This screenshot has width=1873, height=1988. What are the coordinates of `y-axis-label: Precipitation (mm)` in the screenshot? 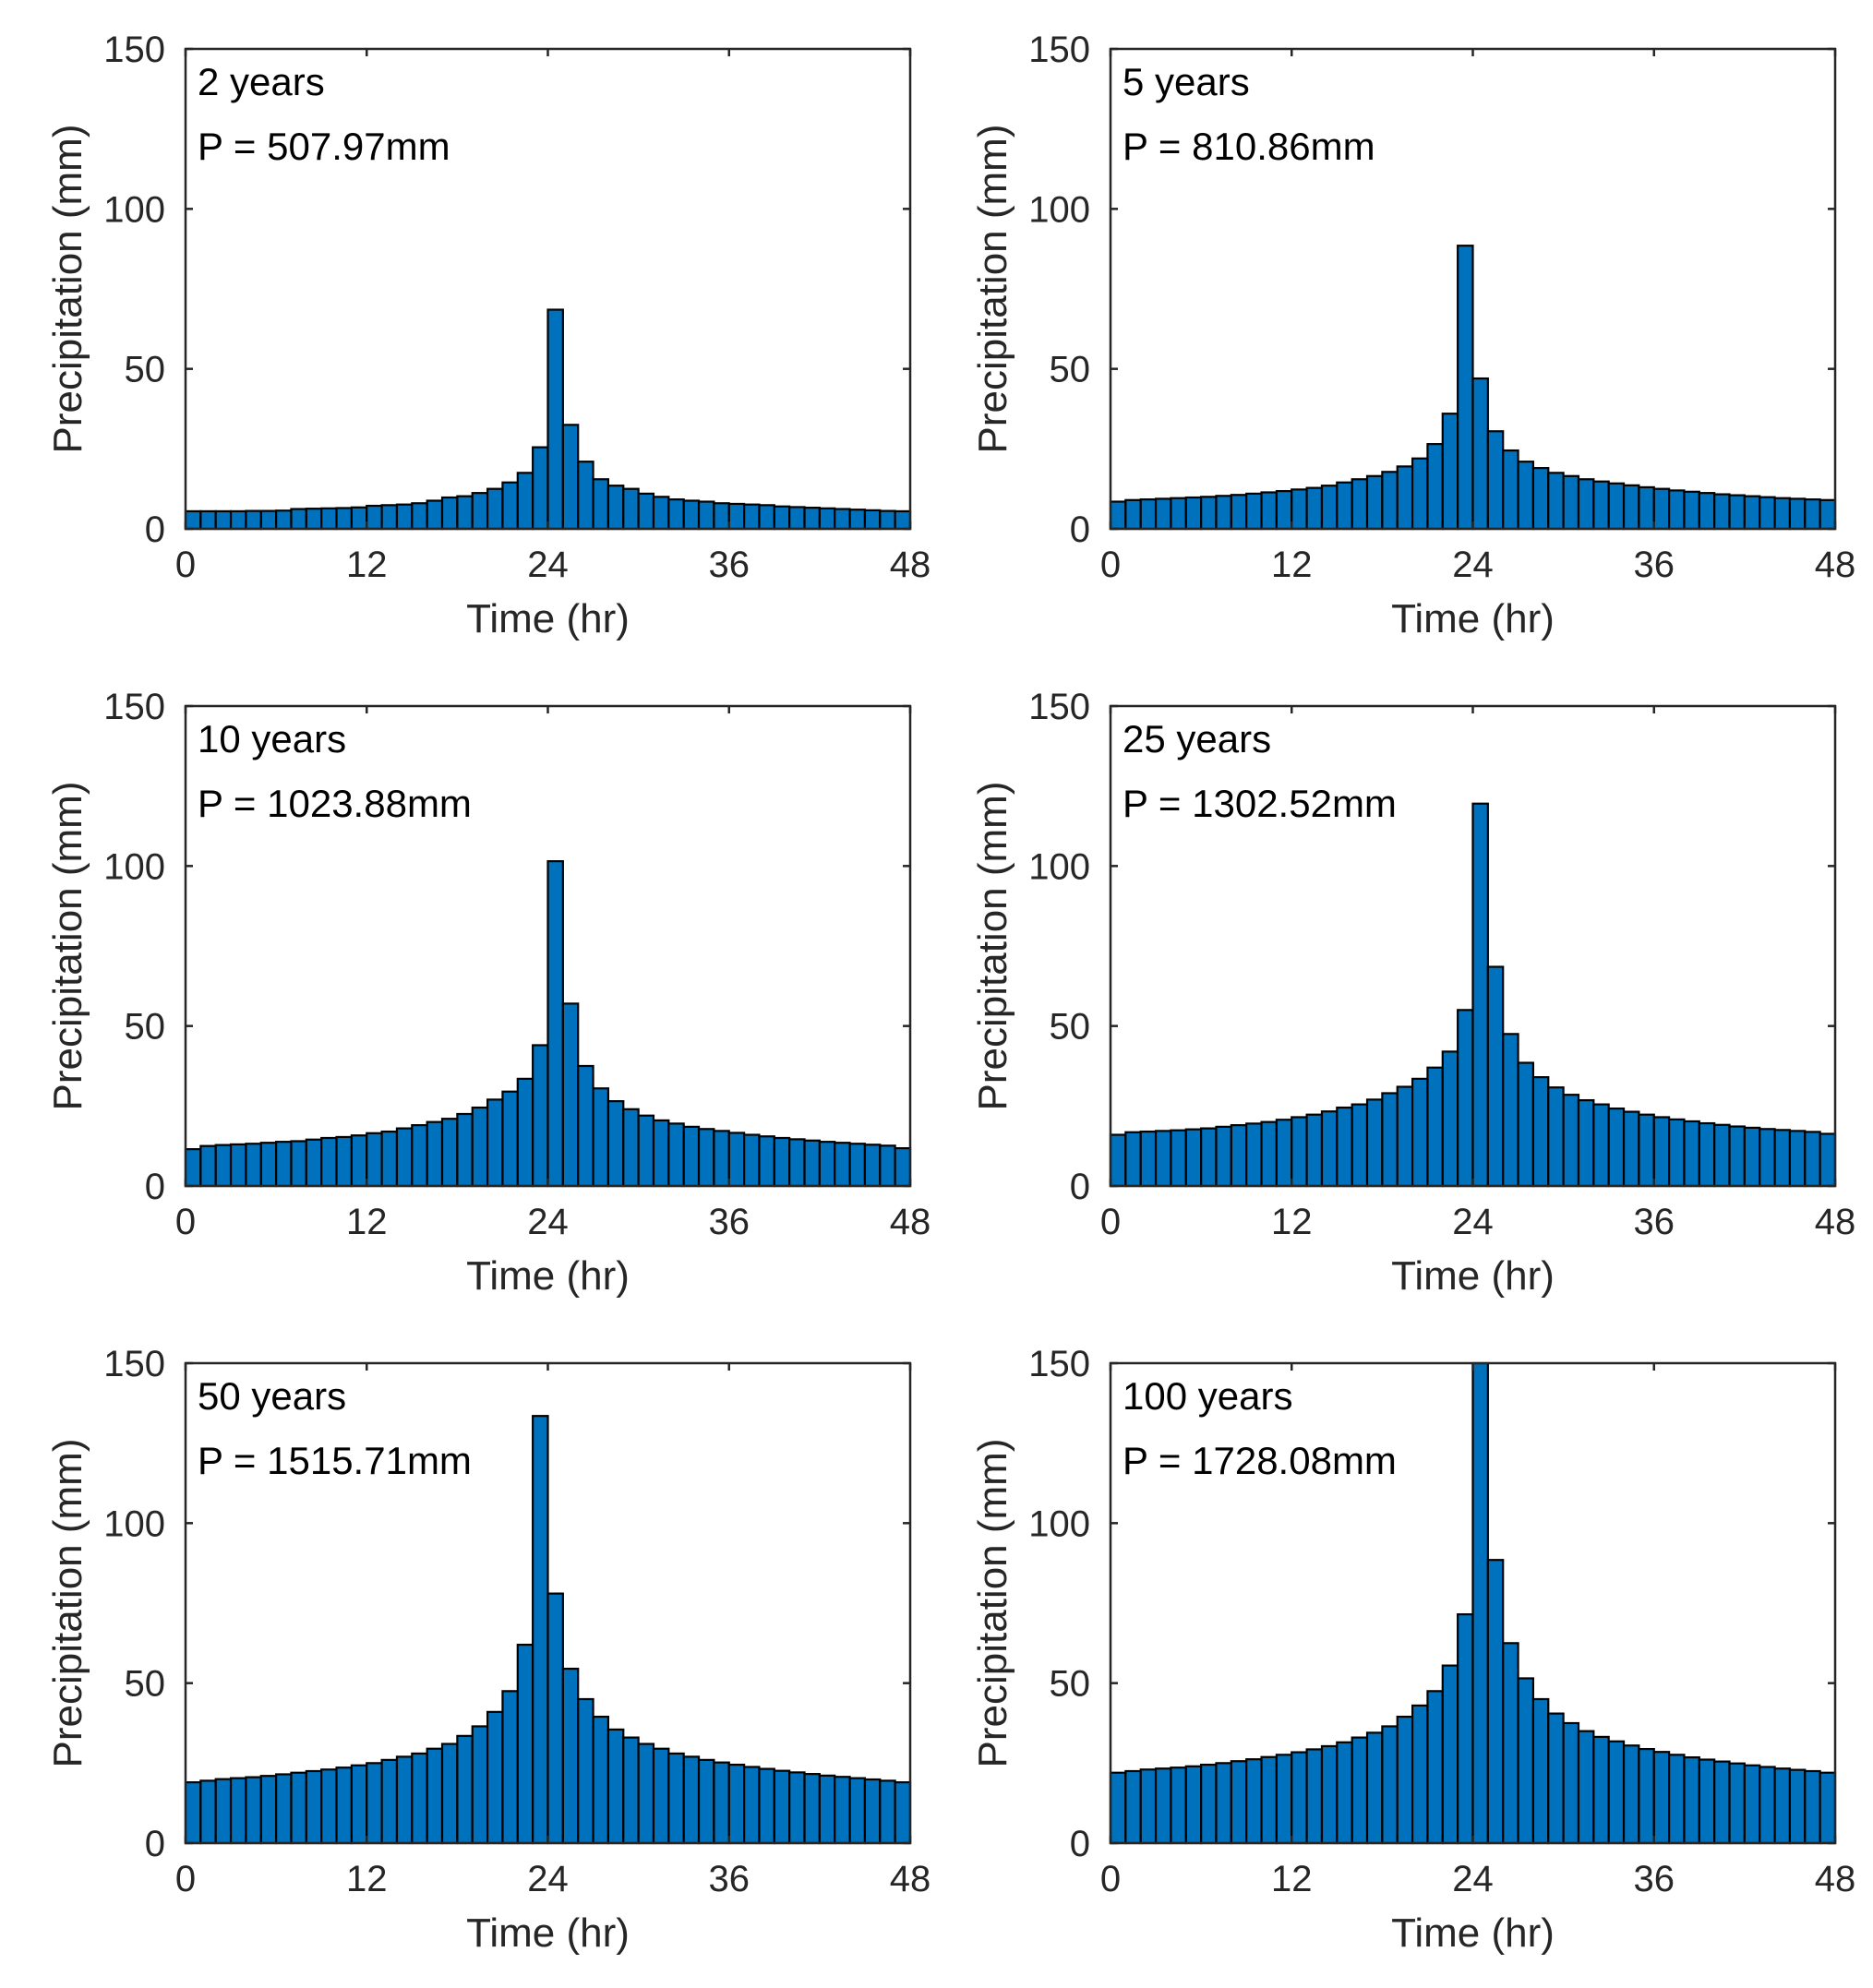 It's located at (68, 289).